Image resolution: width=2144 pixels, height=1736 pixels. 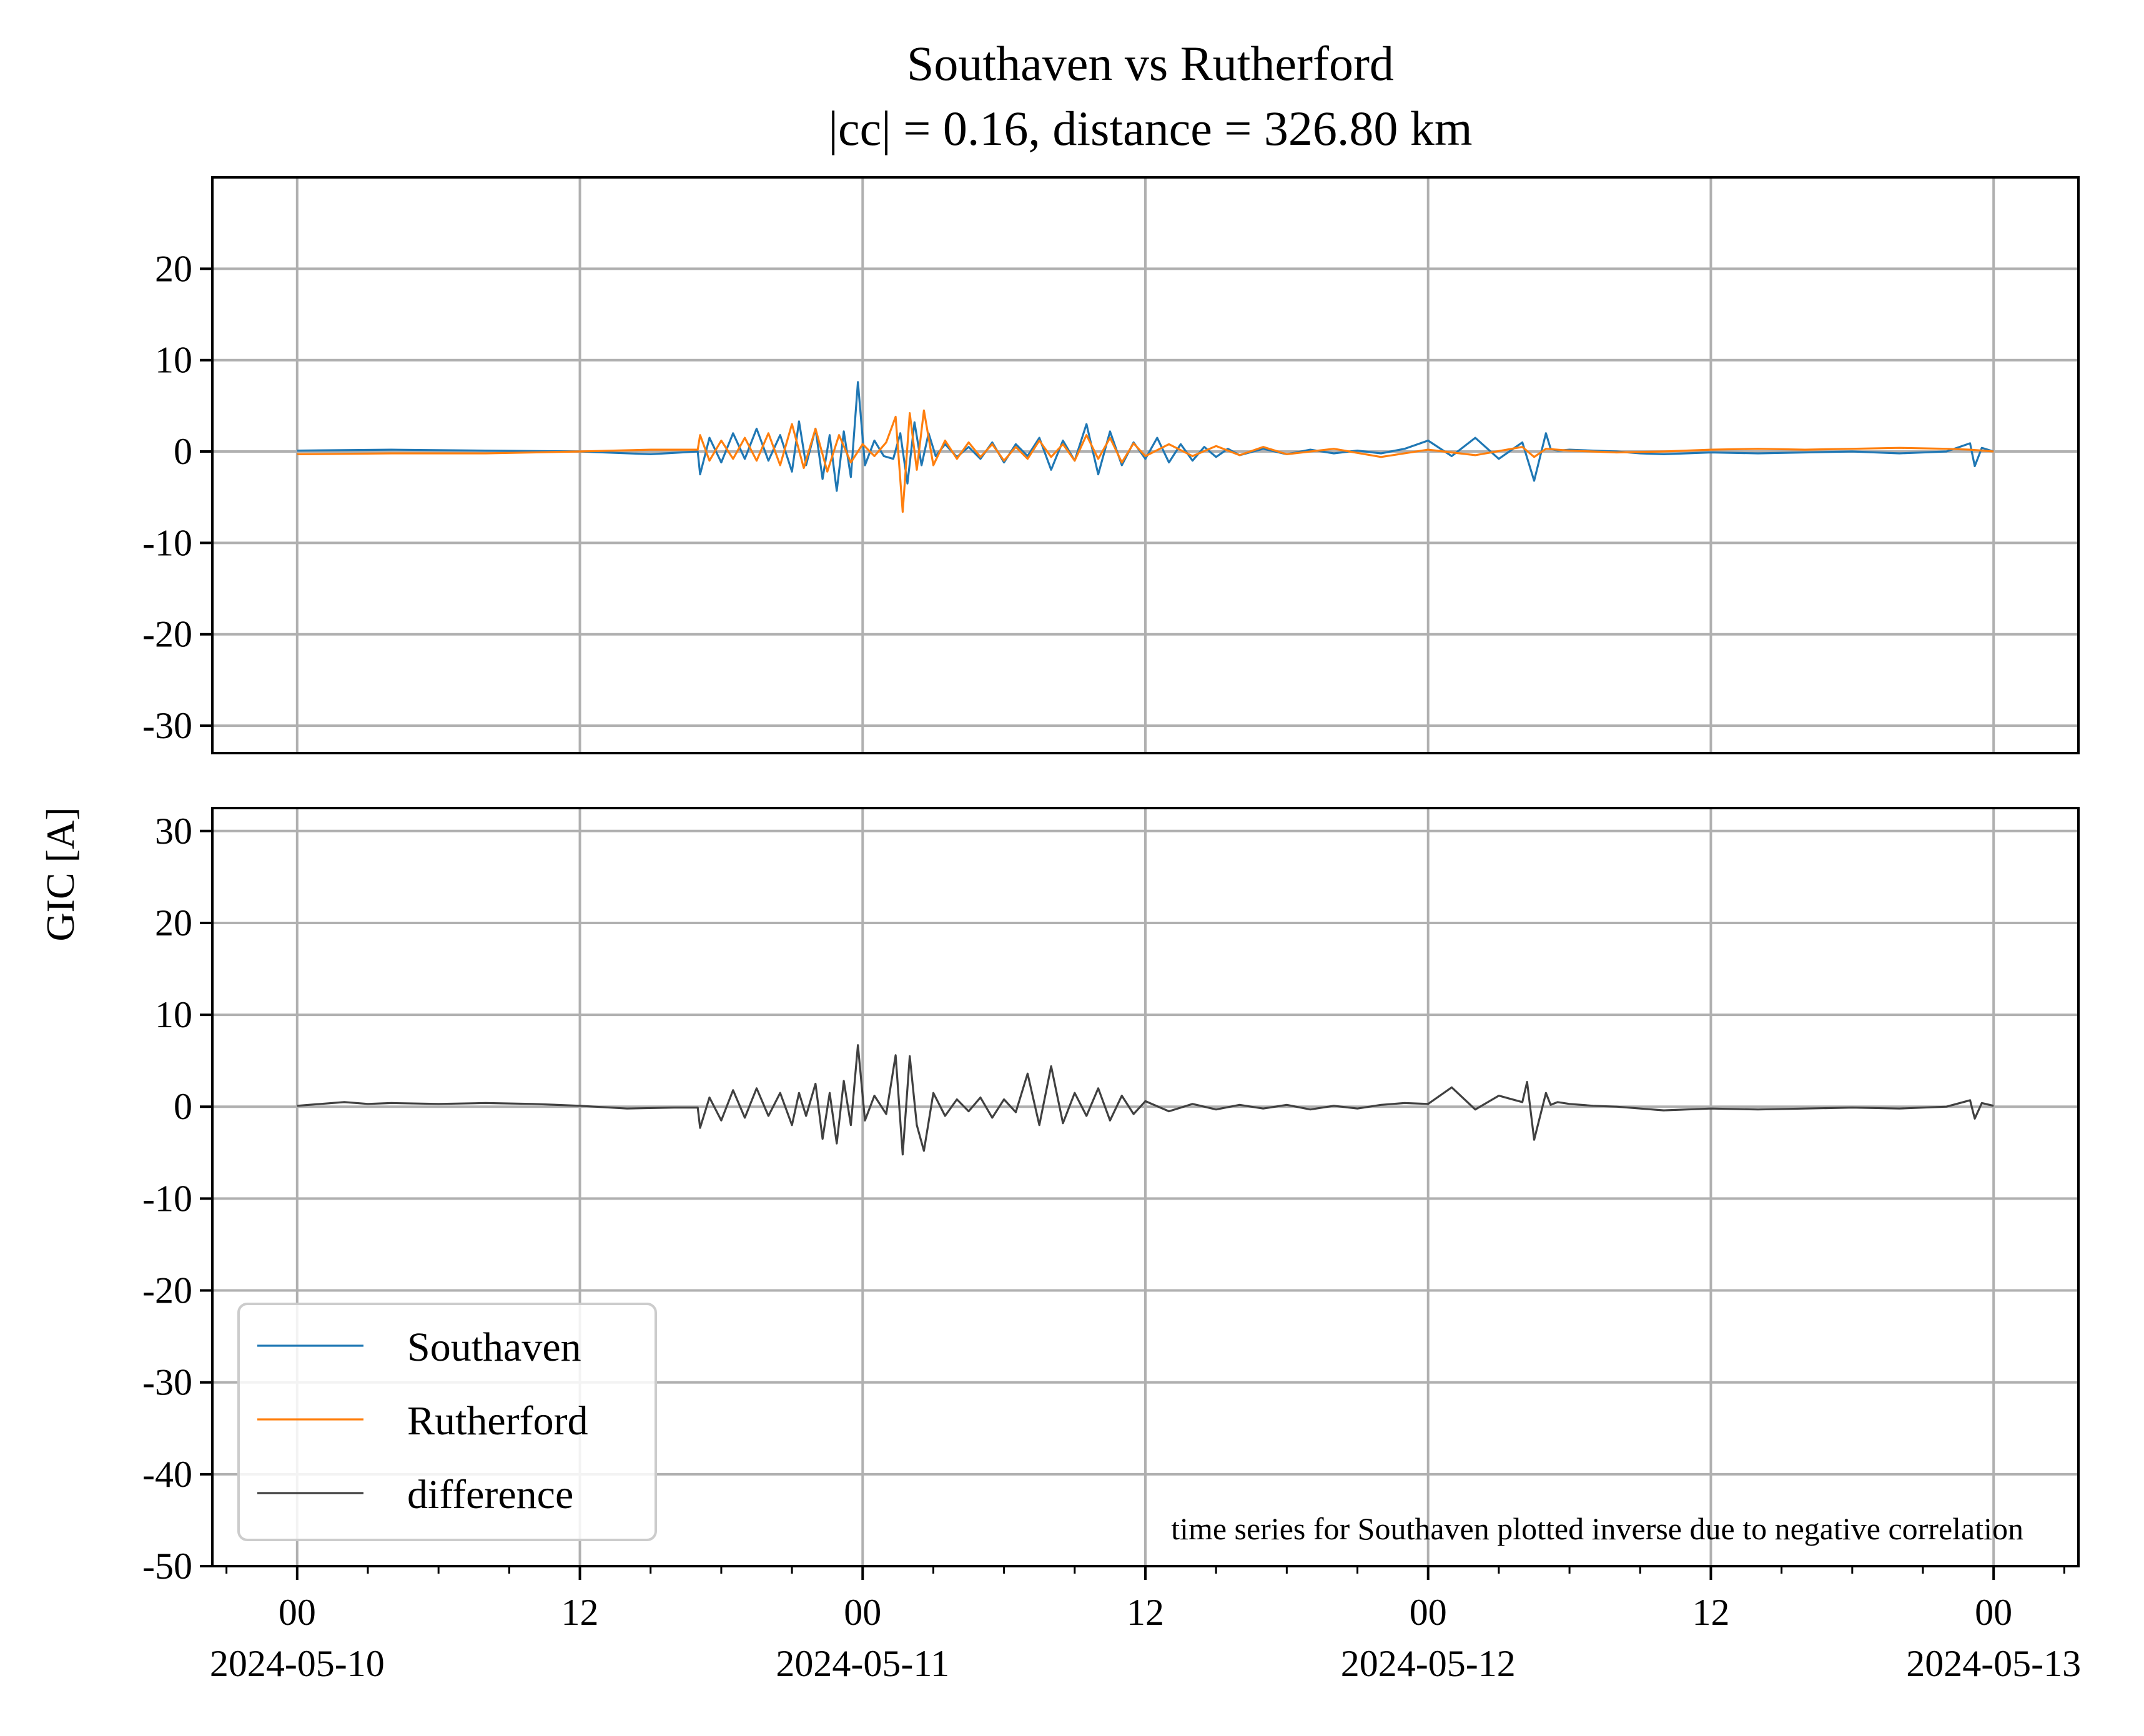 What do you see at coordinates (173, 831) in the screenshot?
I see `y-tick-label: 30` at bounding box center [173, 831].